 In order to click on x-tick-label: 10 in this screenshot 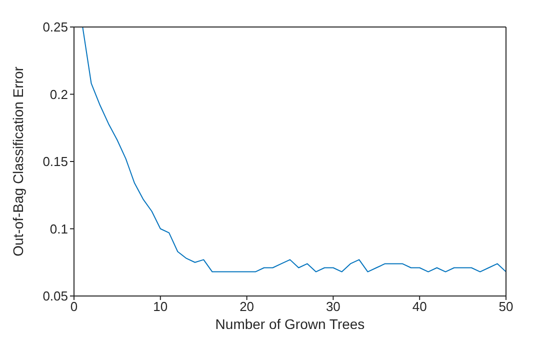, I will do `click(160, 306)`.